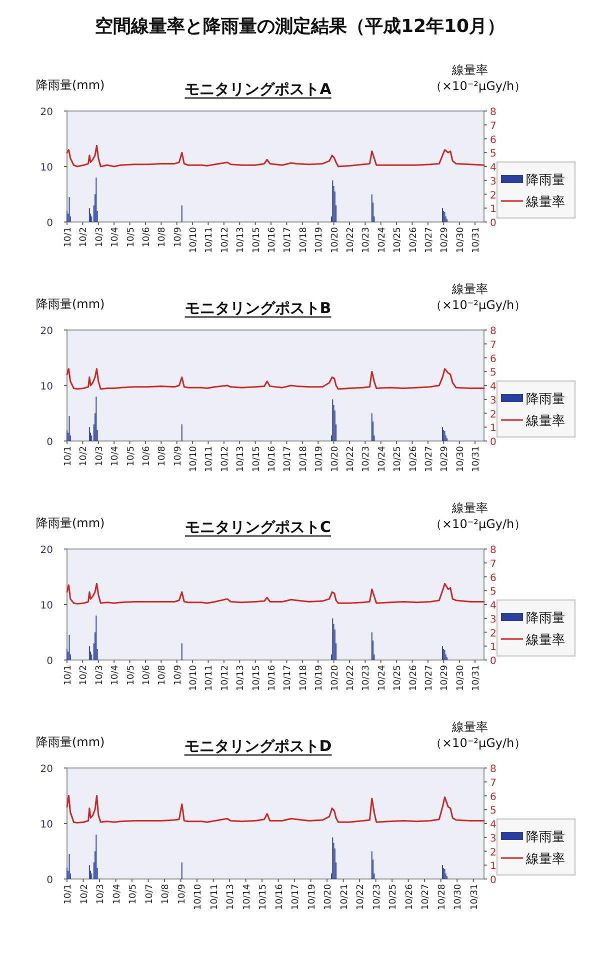 The width and height of the screenshot is (600, 959). What do you see at coordinates (273, 459) in the screenshot?
I see `x-tick-label: 10/16` at bounding box center [273, 459].